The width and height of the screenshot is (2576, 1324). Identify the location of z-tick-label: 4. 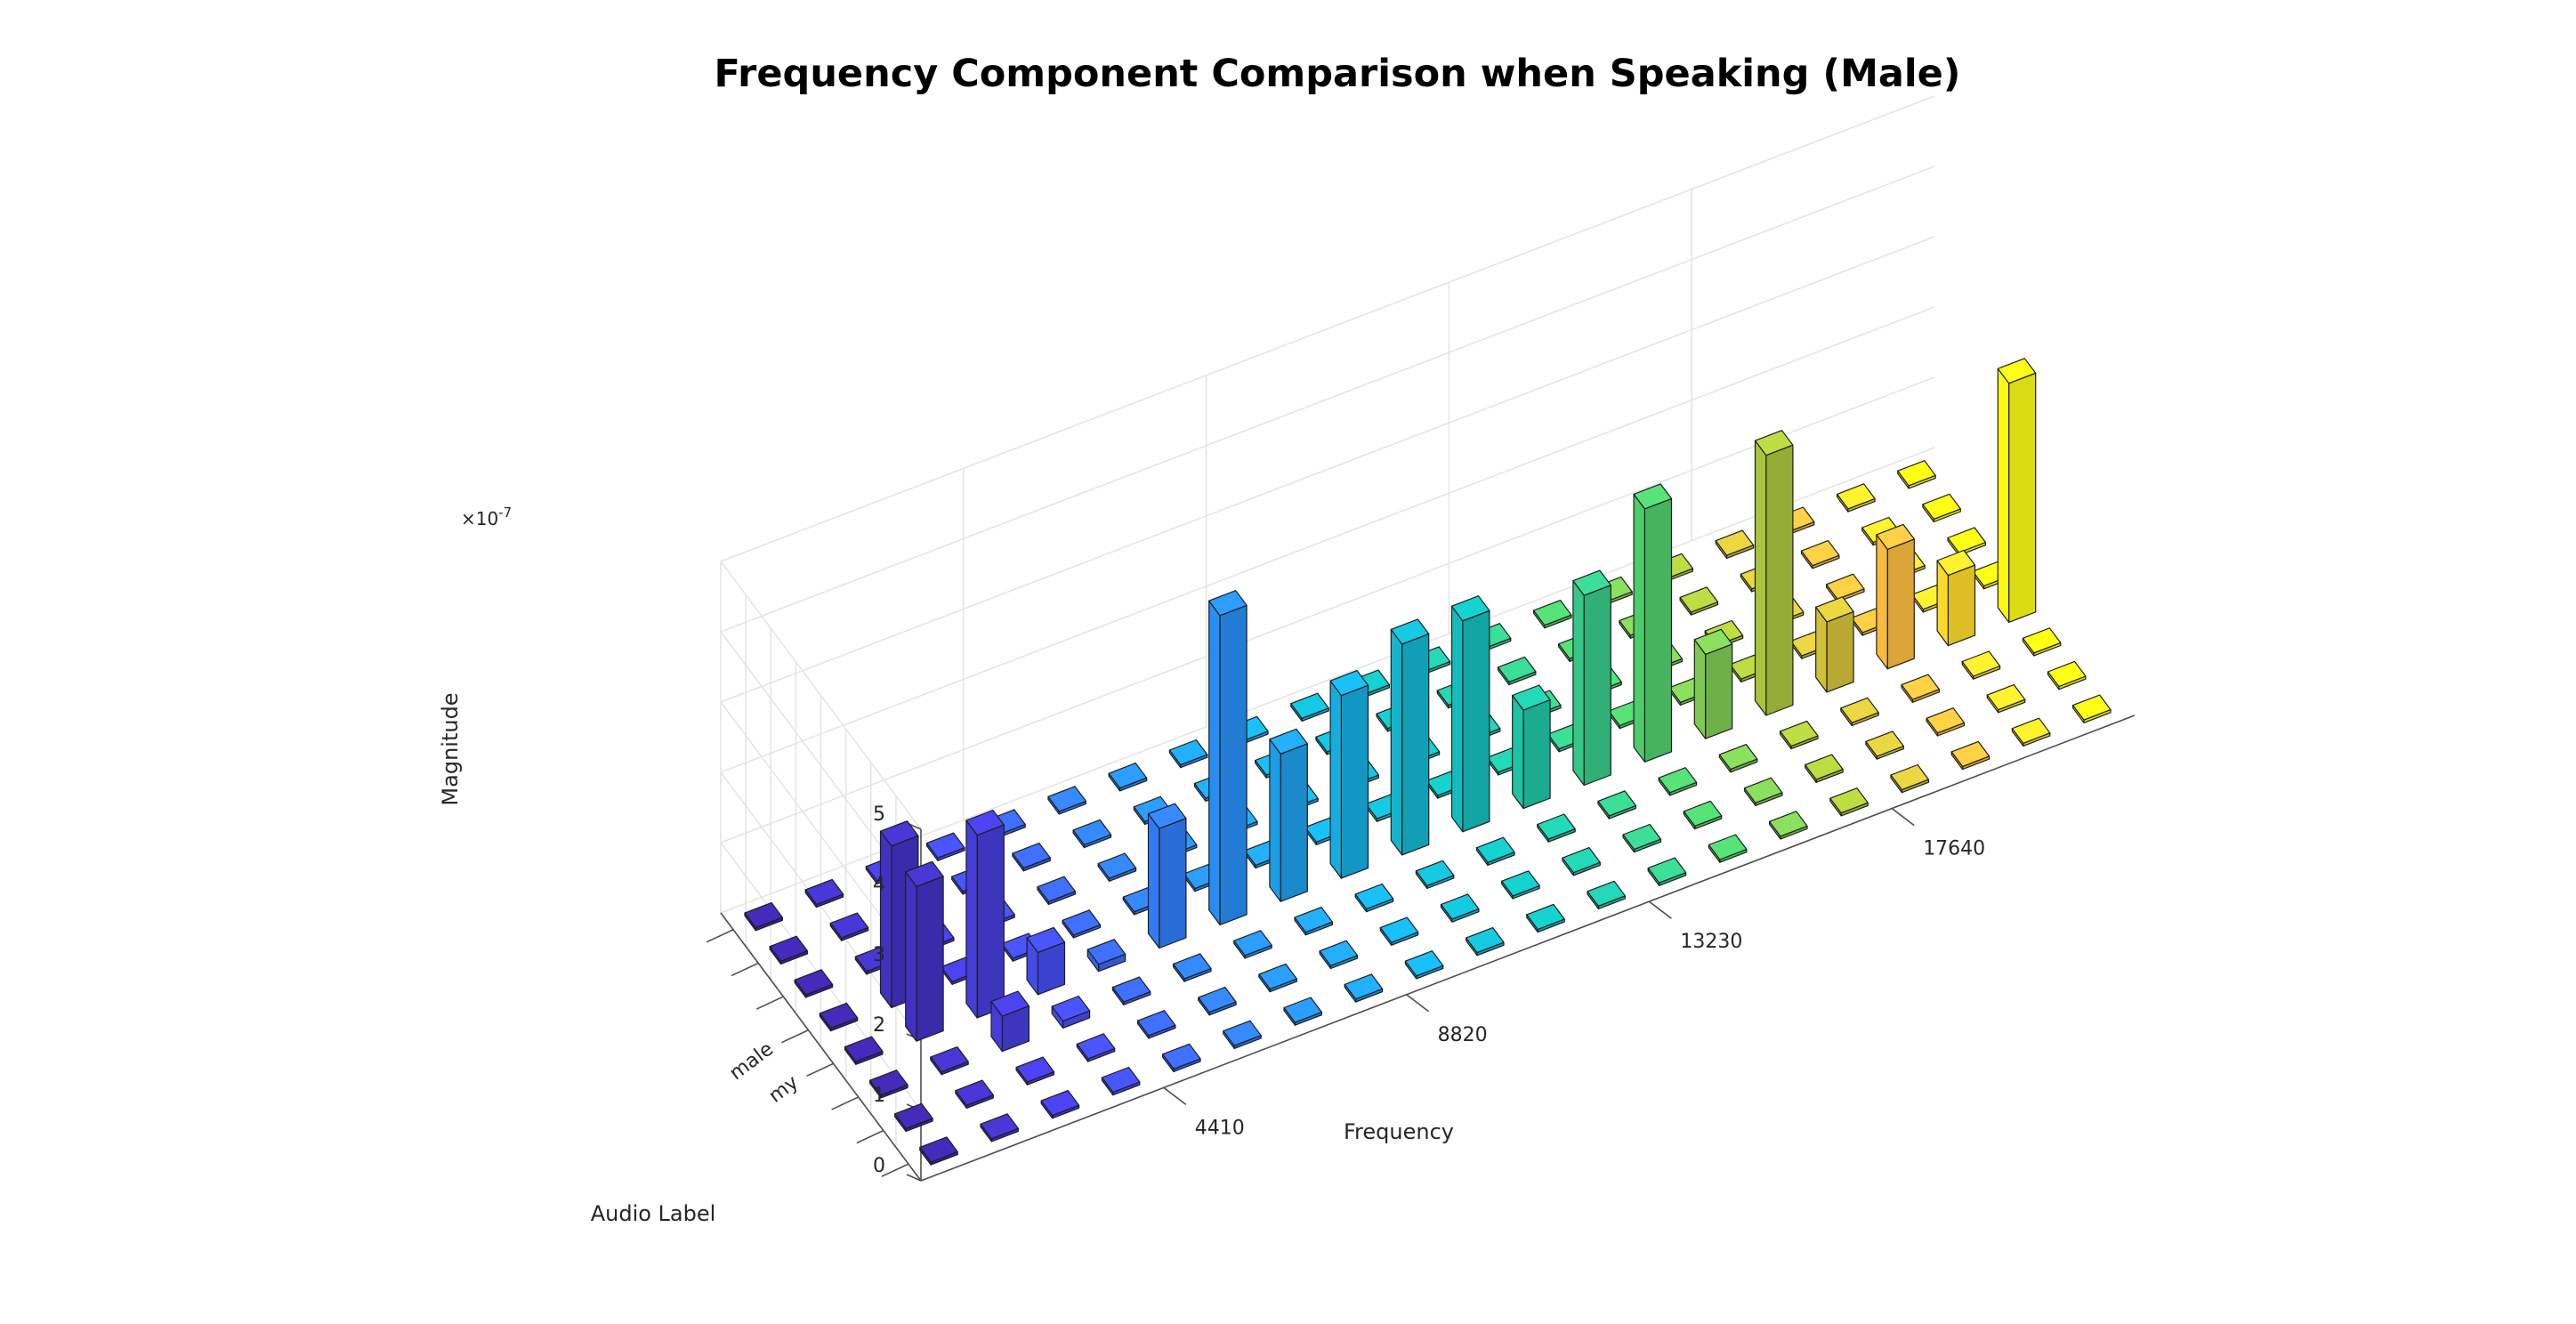
(879, 885).